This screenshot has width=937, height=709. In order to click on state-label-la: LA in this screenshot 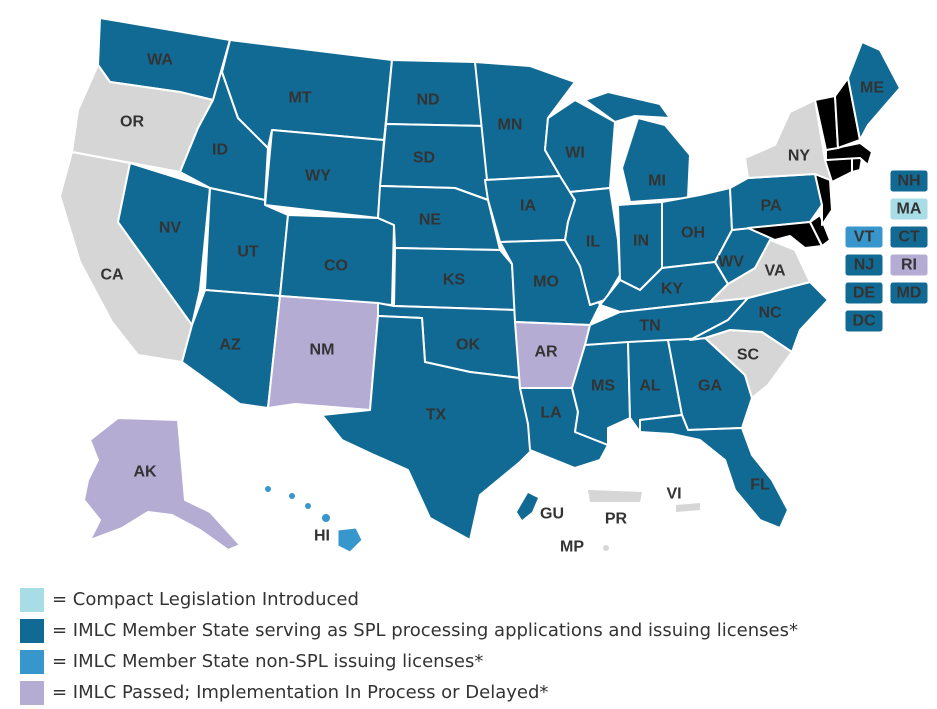, I will do `click(551, 413)`.